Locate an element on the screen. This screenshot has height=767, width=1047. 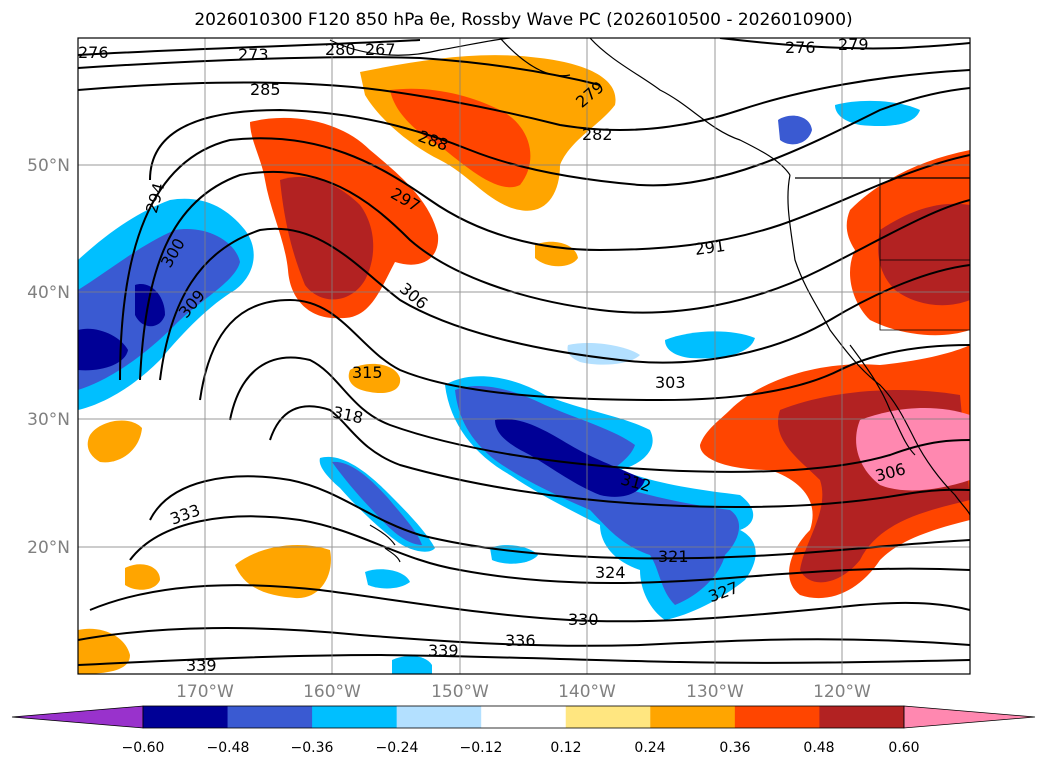
lat-tick-label: 30°N is located at coordinates (48, 420).